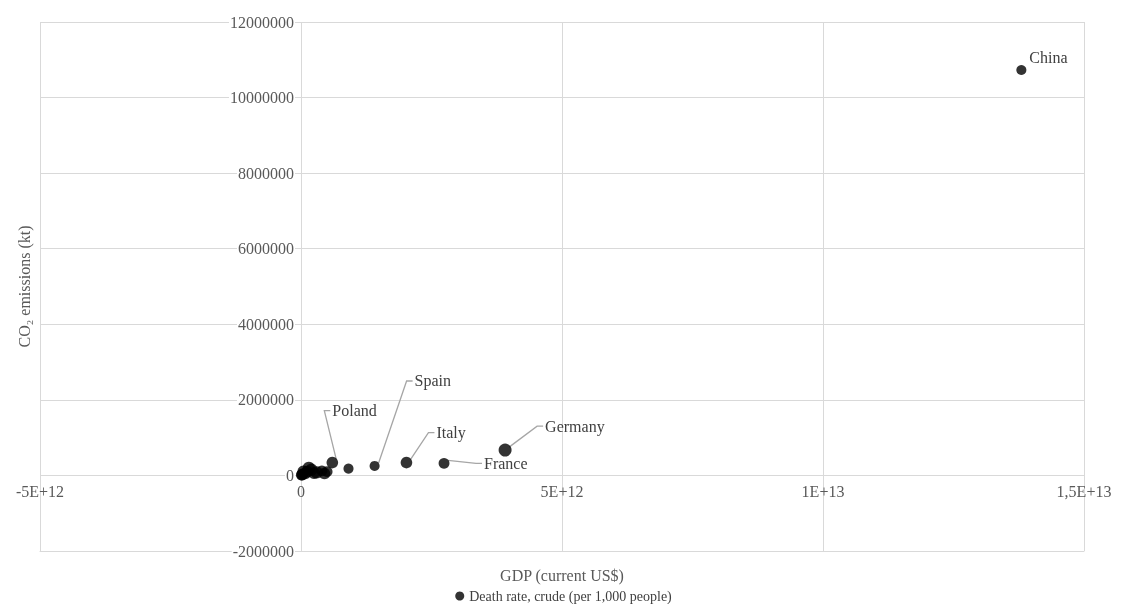 This screenshot has height=612, width=1127. Describe the element at coordinates (506, 463) in the screenshot. I see `annotation: France` at that location.